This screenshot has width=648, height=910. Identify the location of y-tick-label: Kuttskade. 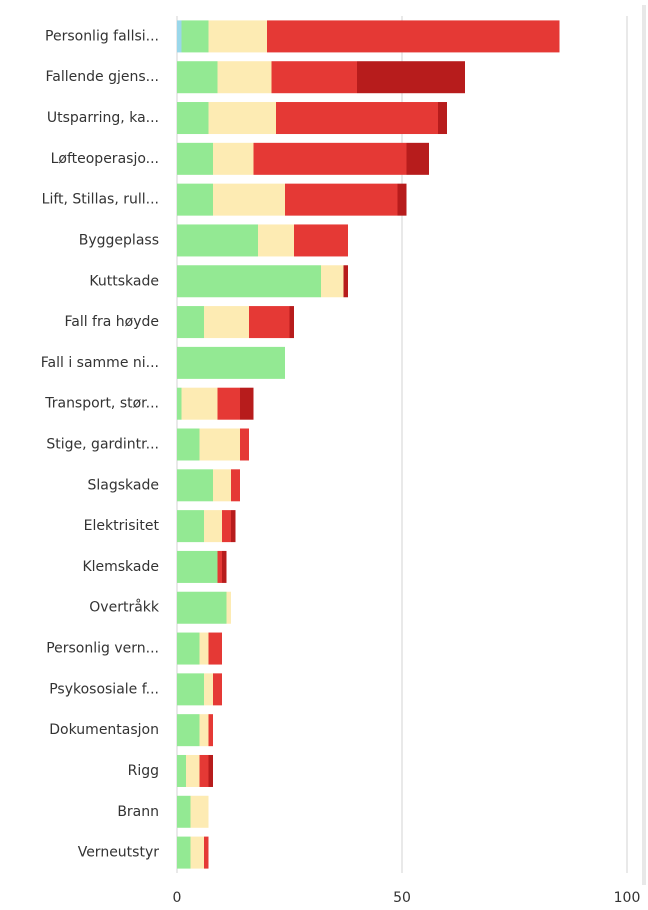
(124, 281).